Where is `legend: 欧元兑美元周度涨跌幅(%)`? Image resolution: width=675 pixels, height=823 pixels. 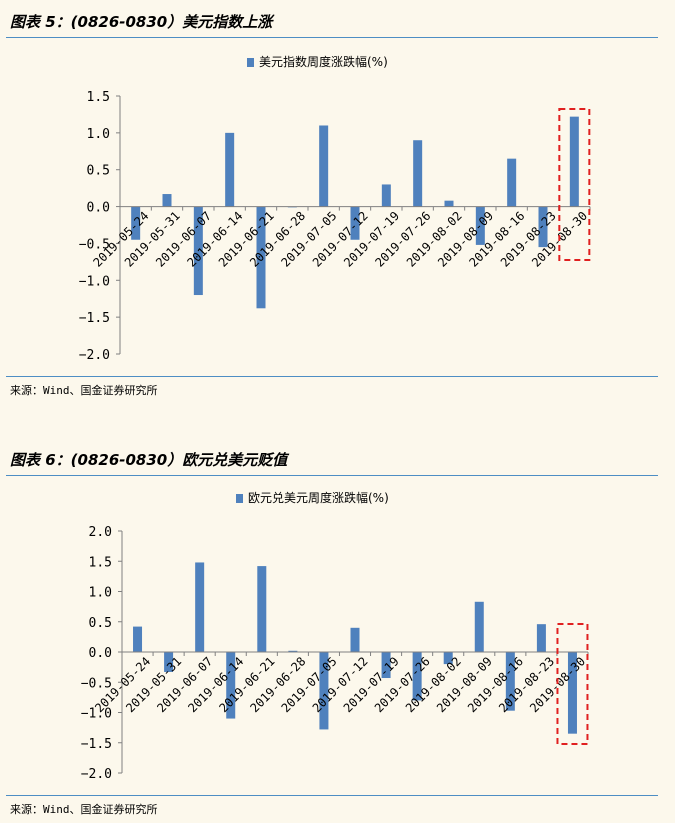 legend: 欧元兑美元周度涨跌幅(%) is located at coordinates (312, 497).